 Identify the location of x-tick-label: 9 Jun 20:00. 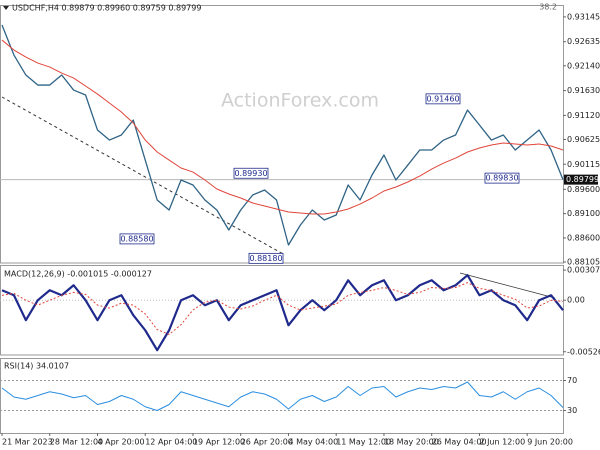
(550, 442).